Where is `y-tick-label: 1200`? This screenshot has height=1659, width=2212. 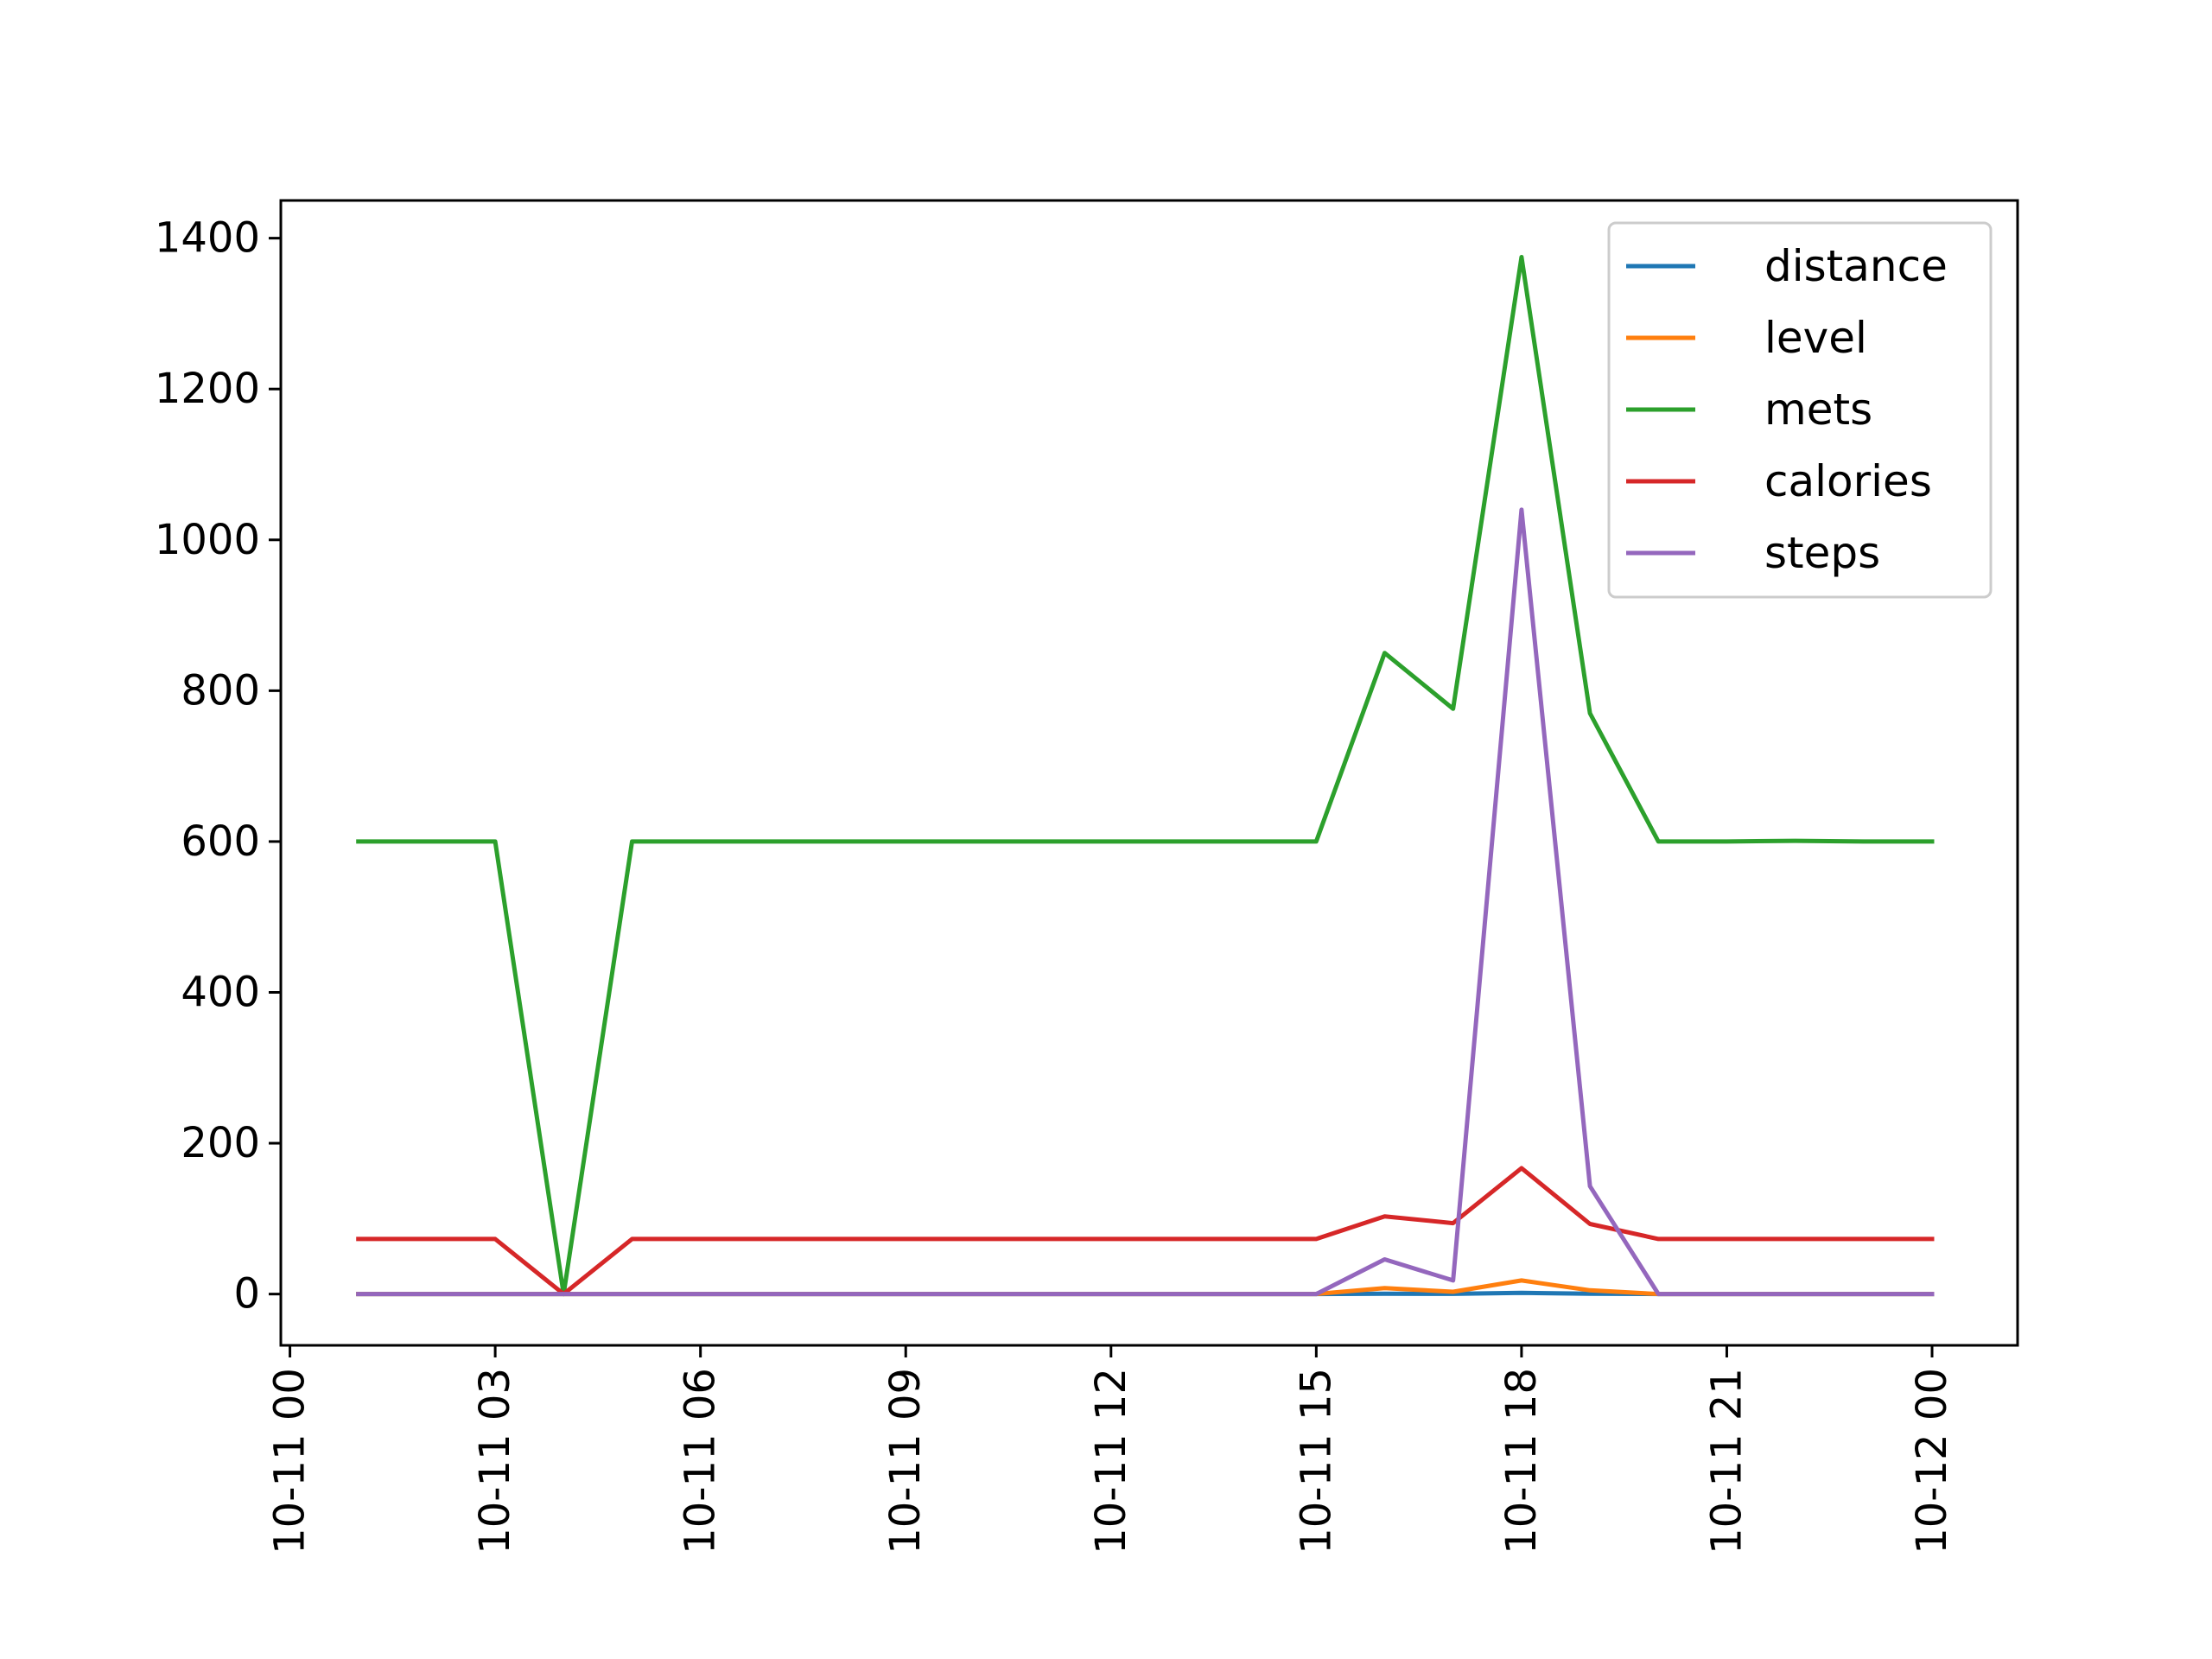
y-tick-label: 1200 is located at coordinates (207, 389).